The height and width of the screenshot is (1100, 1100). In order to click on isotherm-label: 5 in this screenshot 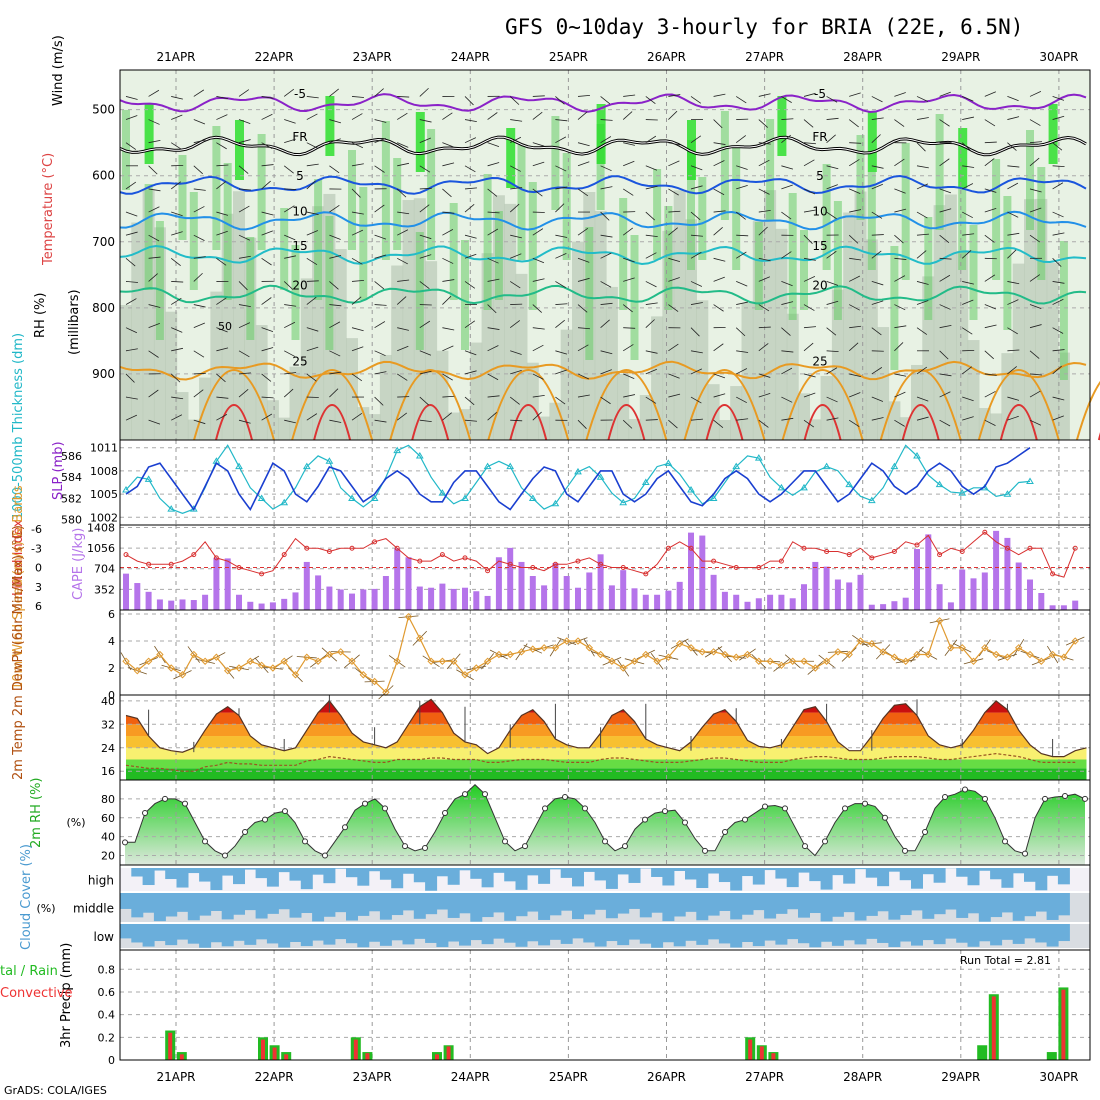, I will do `click(820, 176)`.